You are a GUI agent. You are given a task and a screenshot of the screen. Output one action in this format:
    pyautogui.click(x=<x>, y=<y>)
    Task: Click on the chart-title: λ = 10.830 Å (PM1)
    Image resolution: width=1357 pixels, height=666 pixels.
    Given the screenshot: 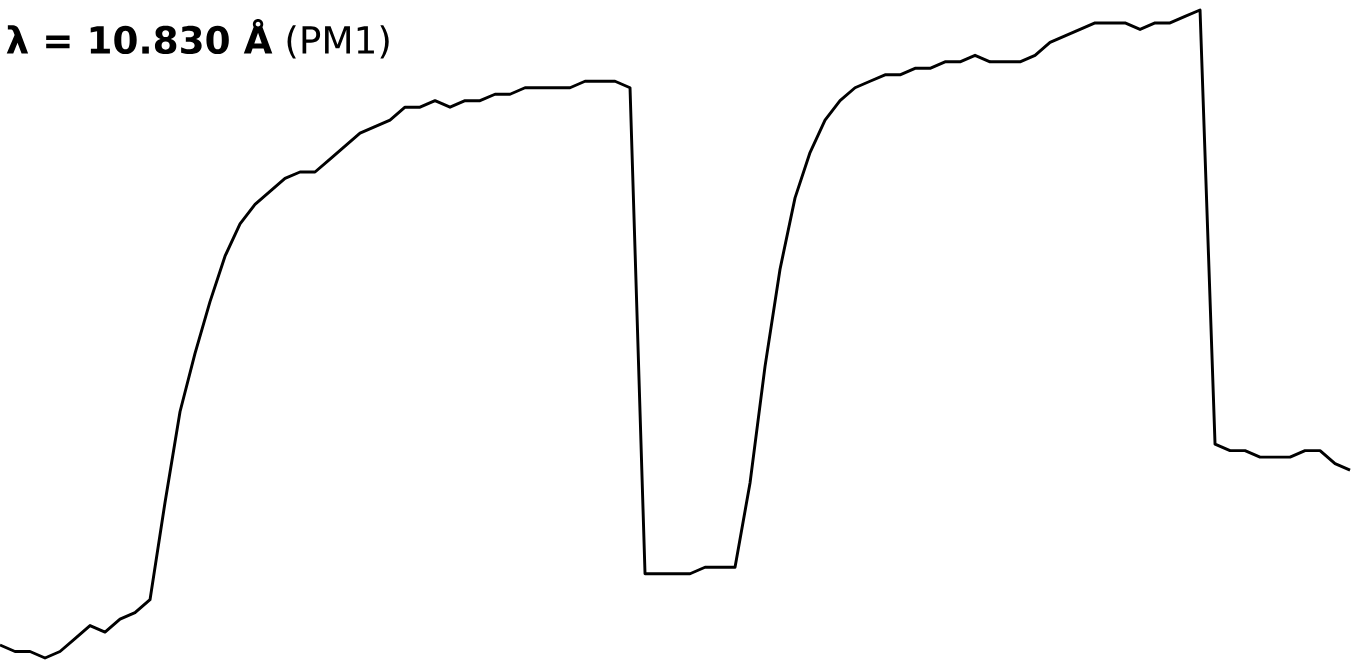 What is the action you would take?
    pyautogui.click(x=197, y=38)
    